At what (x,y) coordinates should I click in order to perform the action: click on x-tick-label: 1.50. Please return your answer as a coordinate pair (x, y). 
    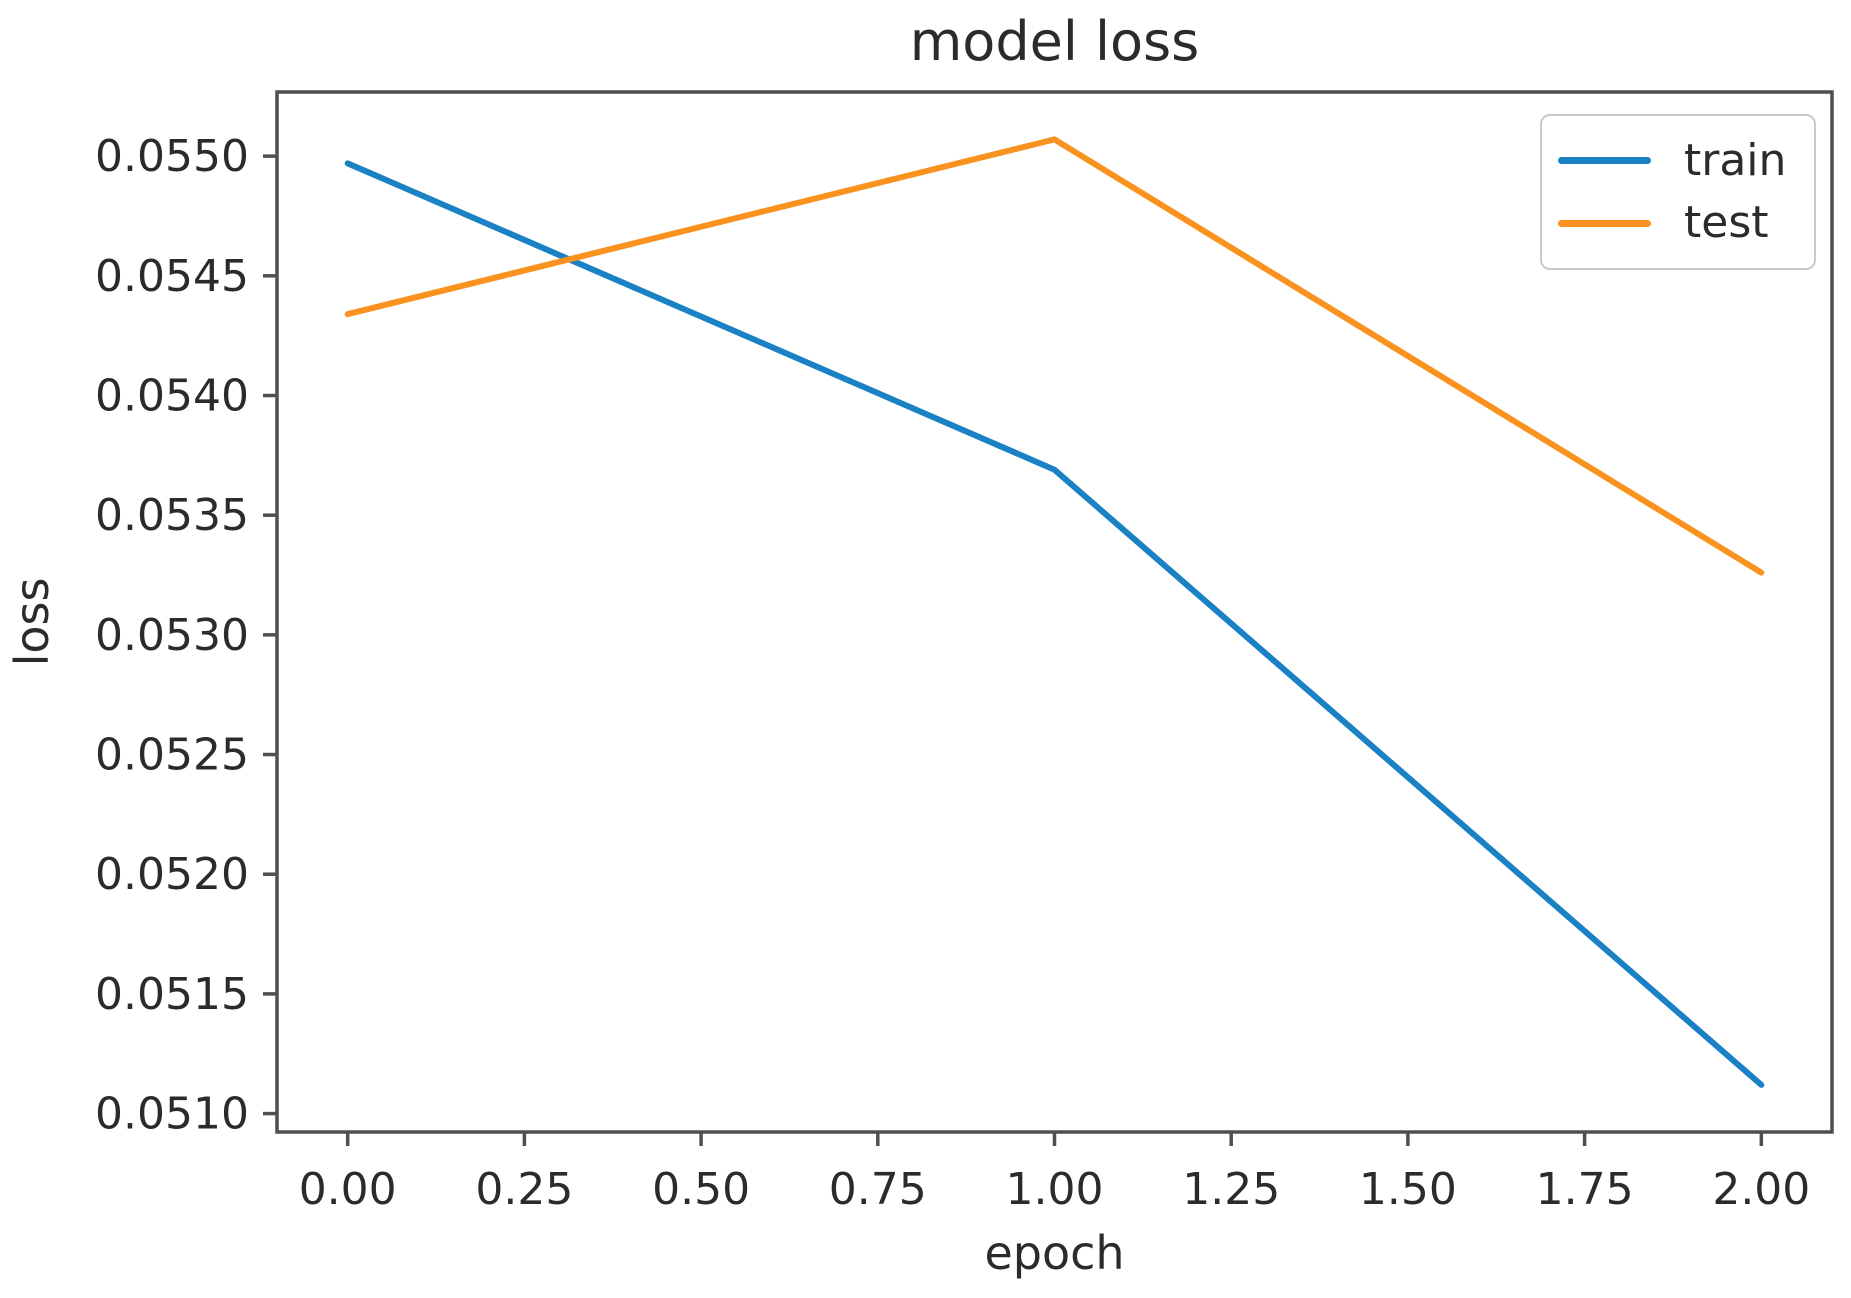
    Looking at the image, I should click on (1408, 1189).